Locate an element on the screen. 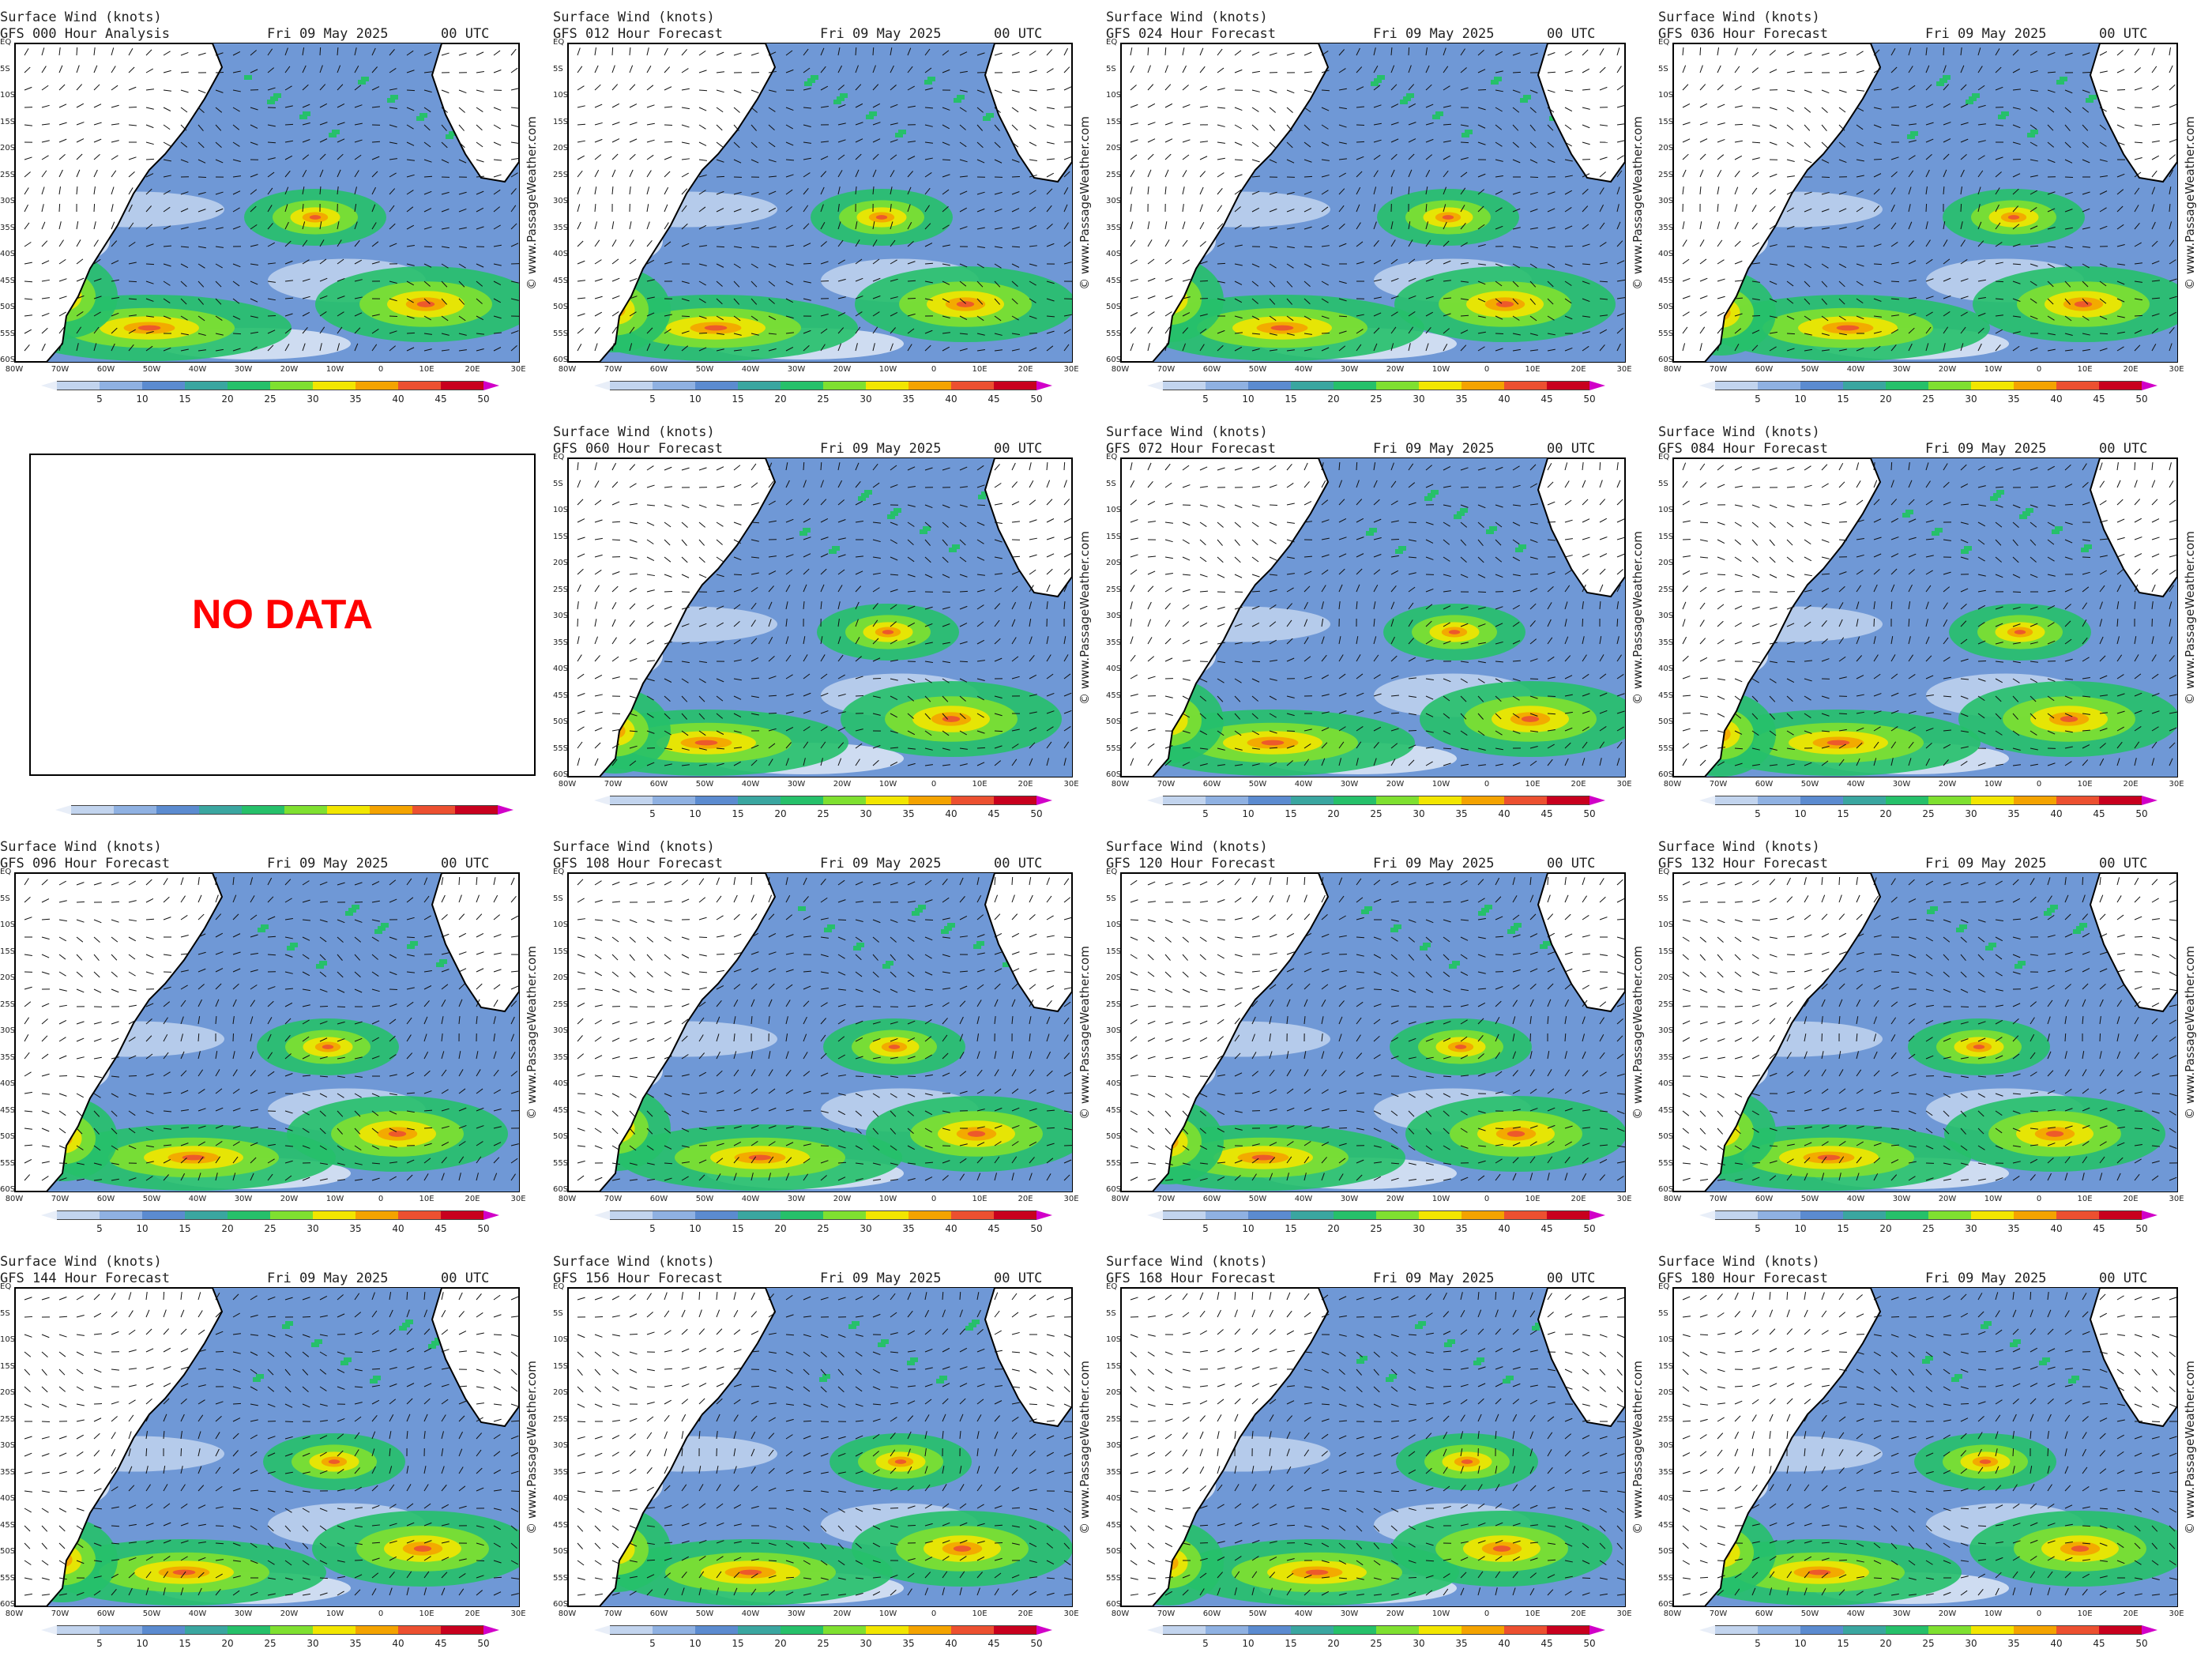 Image resolution: width=2212 pixels, height=1664 pixels. latitude-label: 15S is located at coordinates (560, 1366).